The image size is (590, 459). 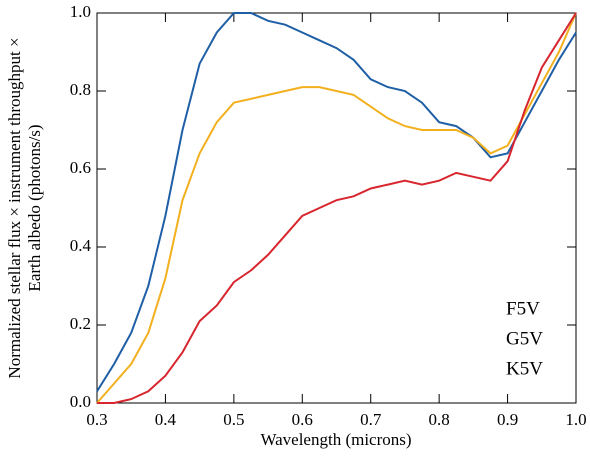 What do you see at coordinates (371, 419) in the screenshot?
I see `x-tick-label: 0.7` at bounding box center [371, 419].